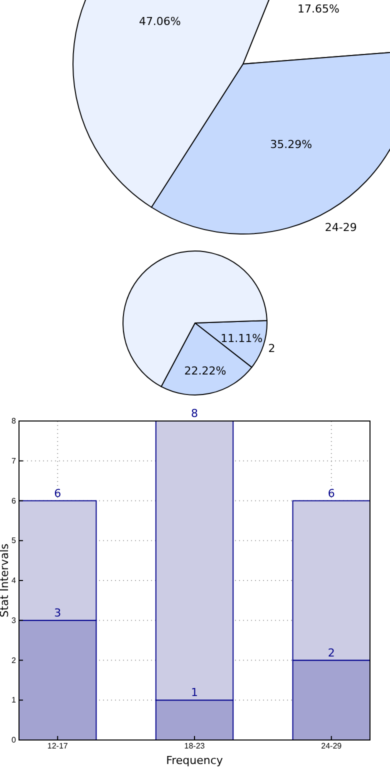 The height and width of the screenshot is (780, 390). I want to click on slice-label: 2, so click(272, 348).